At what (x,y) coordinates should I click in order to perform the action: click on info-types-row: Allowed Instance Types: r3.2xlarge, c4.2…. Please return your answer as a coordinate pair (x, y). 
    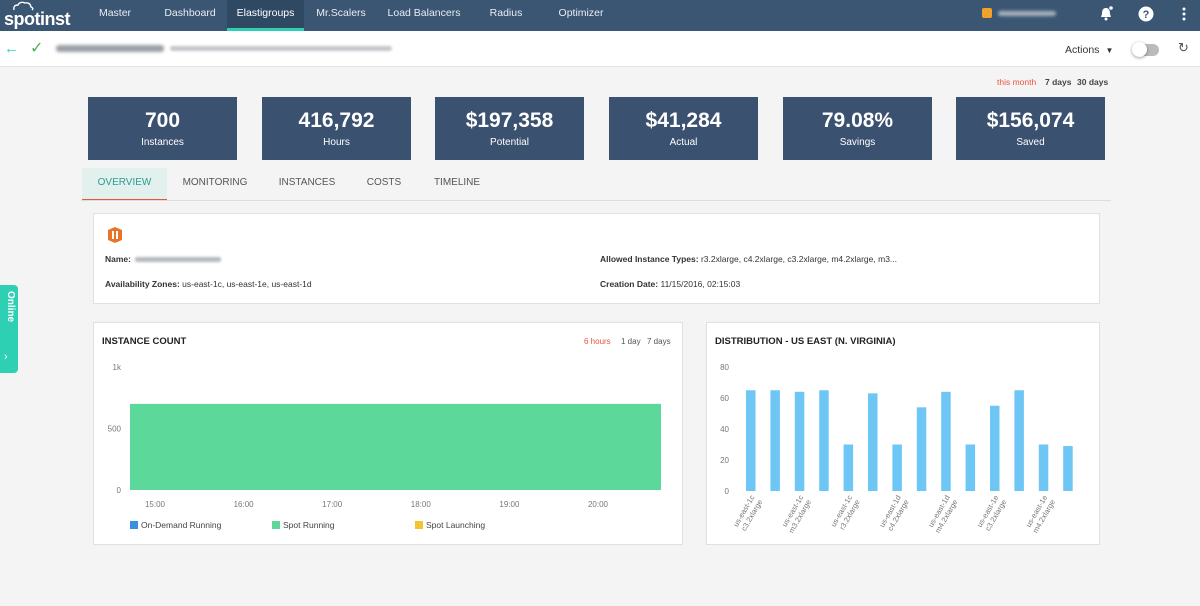
    Looking at the image, I should click on (748, 259).